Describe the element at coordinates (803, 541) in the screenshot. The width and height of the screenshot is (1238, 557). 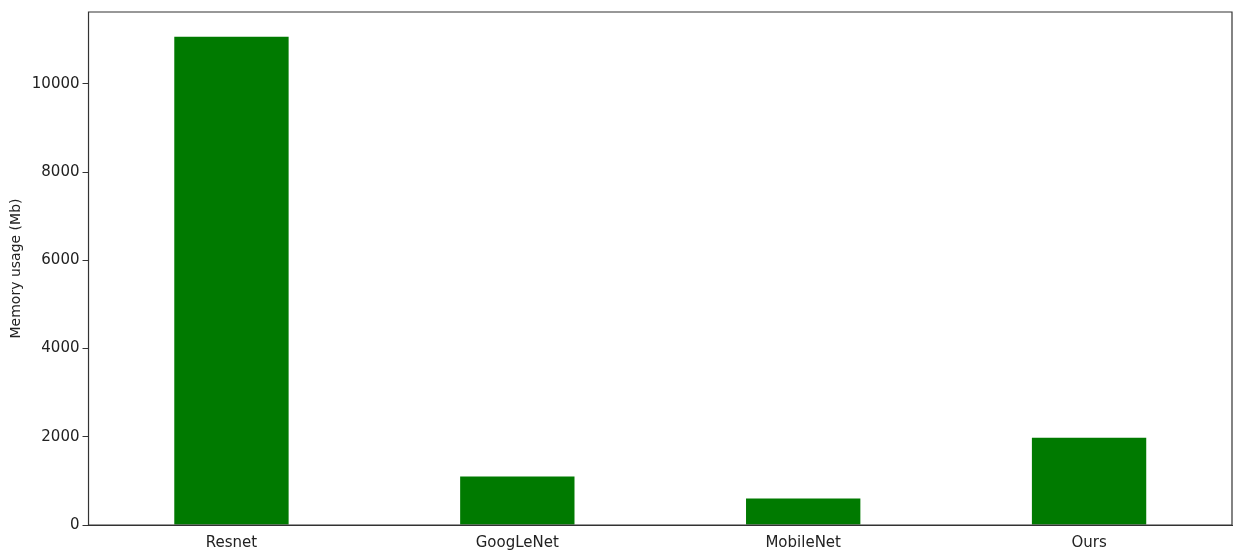
I see `x-tick-label: MobileNet` at that location.